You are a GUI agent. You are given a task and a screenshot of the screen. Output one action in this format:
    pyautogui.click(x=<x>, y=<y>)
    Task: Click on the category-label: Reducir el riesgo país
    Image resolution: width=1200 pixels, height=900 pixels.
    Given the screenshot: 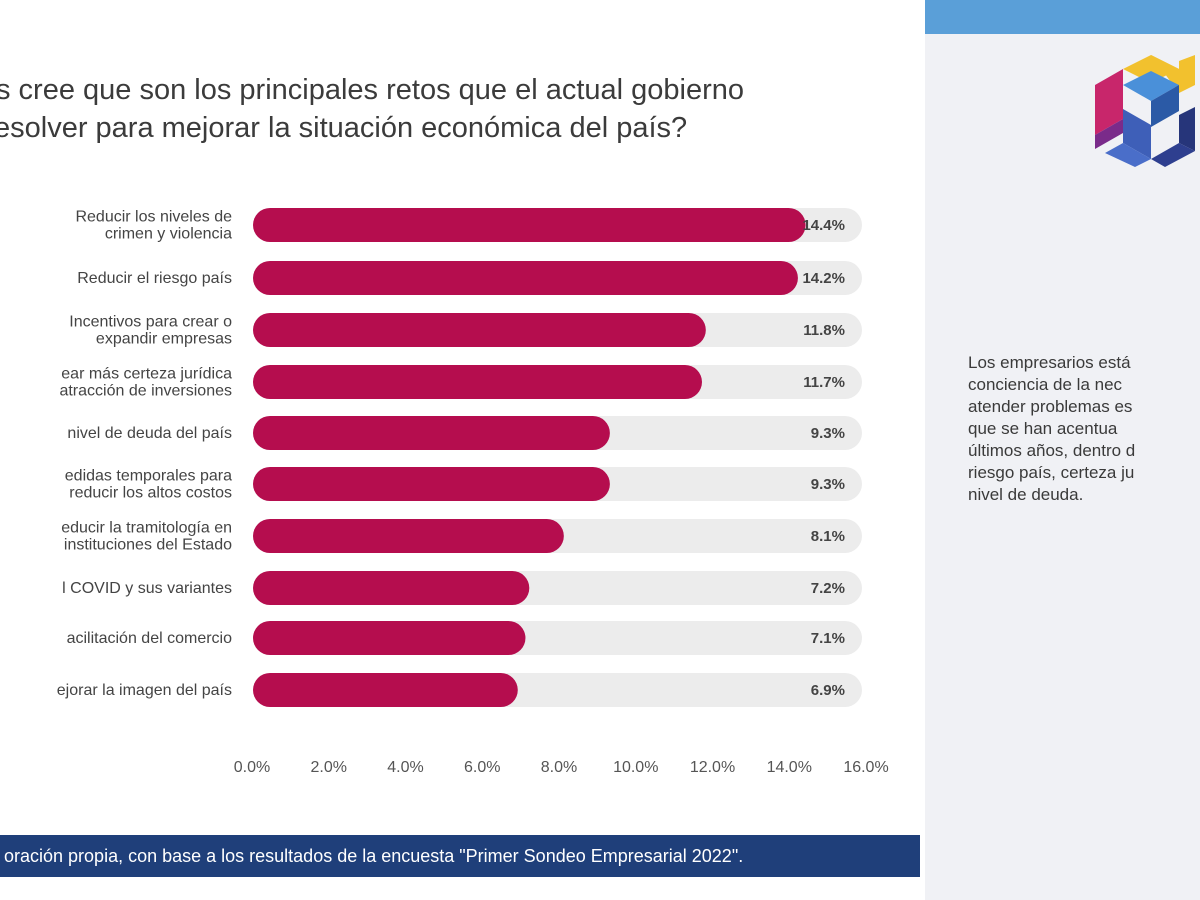 What is the action you would take?
    pyautogui.click(x=154, y=278)
    